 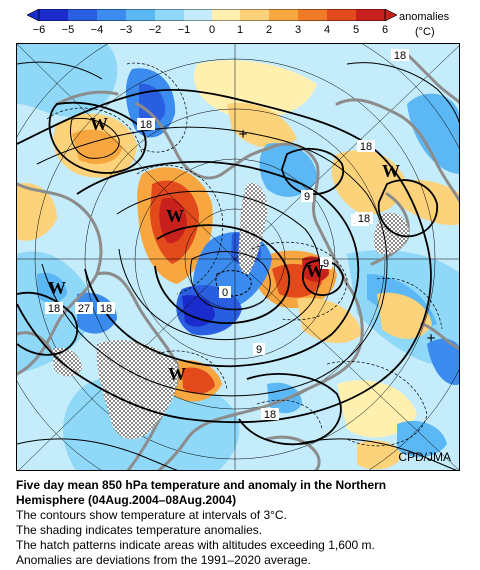 I want to click on contour-label: 0, so click(x=225, y=292).